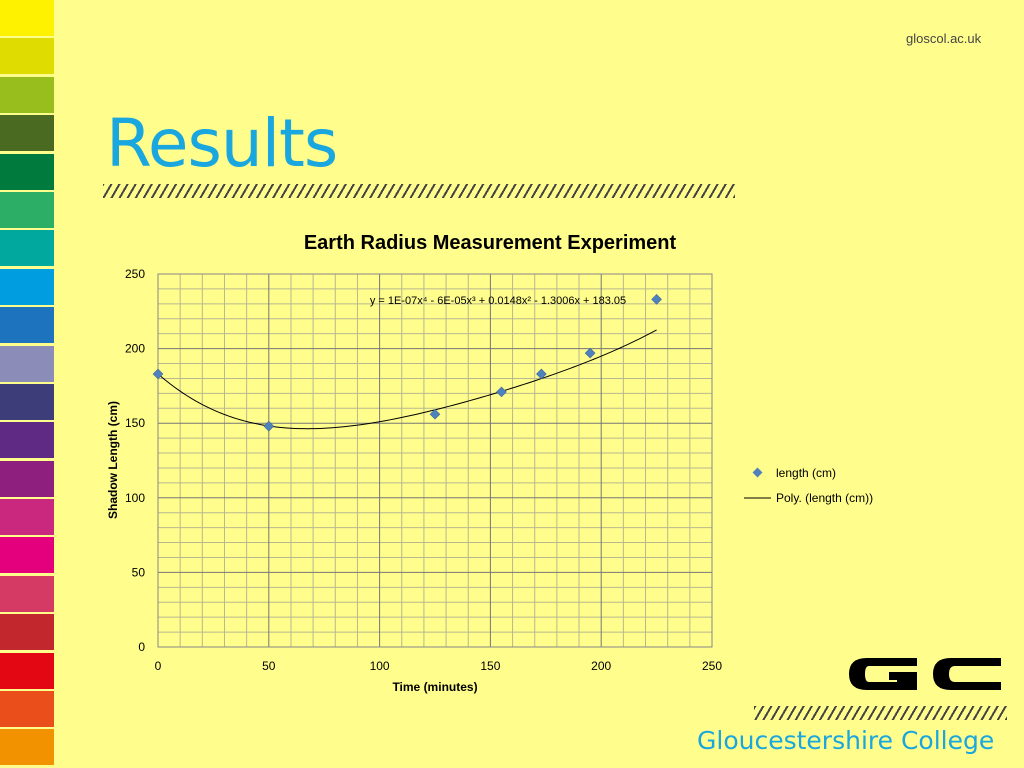 The height and width of the screenshot is (768, 1024). I want to click on site-url: gloscol.ac.uk, so click(944, 38).